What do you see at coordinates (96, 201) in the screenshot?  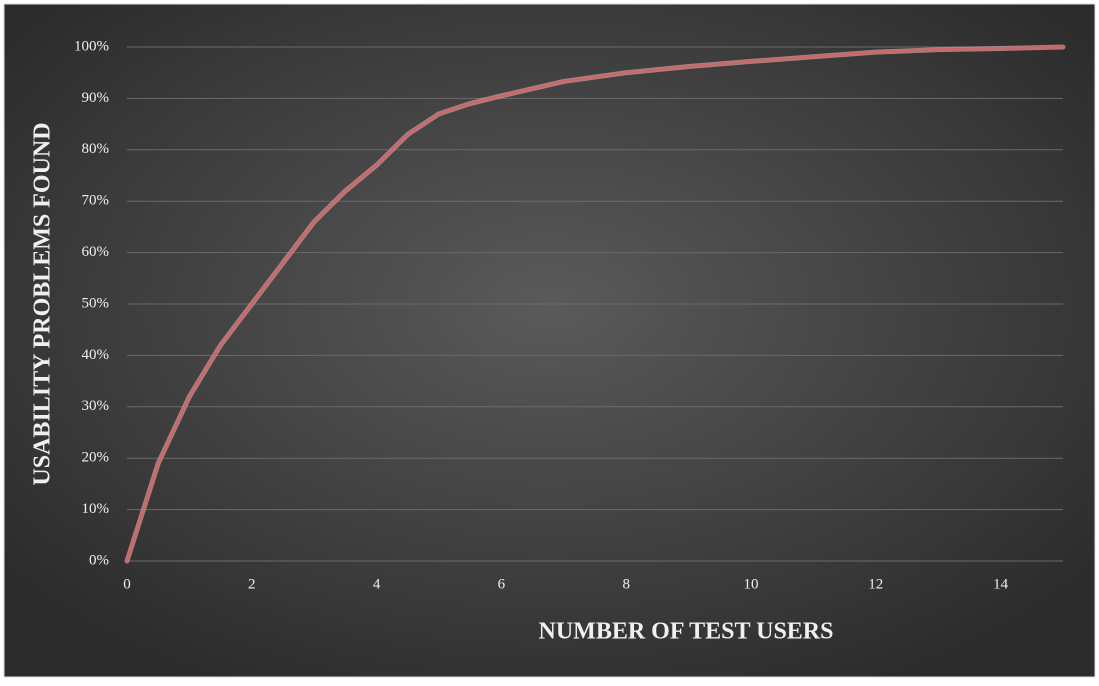 I see `y-tick-label: 70%` at bounding box center [96, 201].